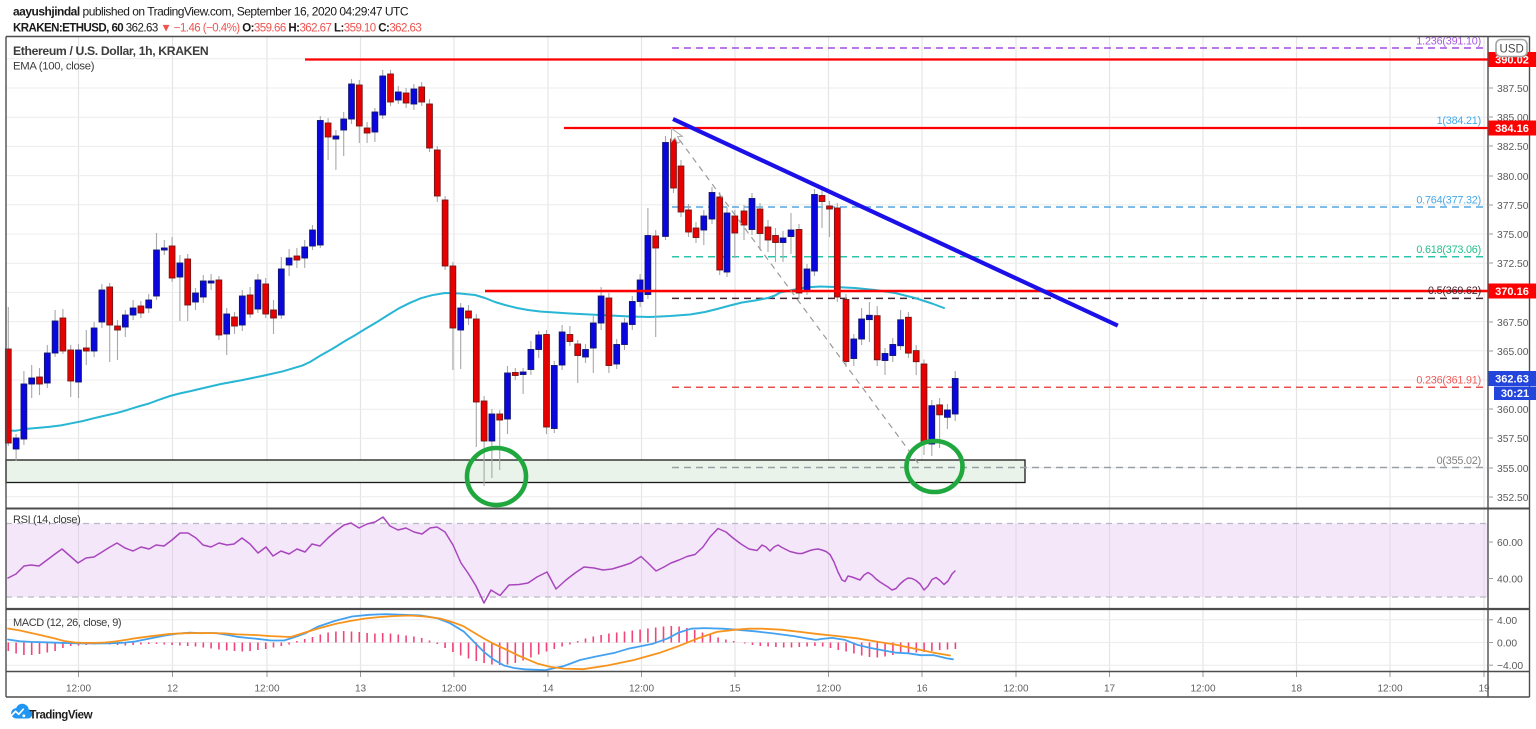 The width and height of the screenshot is (1536, 729). What do you see at coordinates (1510, 543) in the screenshot?
I see `svg-text: 60.00` at bounding box center [1510, 543].